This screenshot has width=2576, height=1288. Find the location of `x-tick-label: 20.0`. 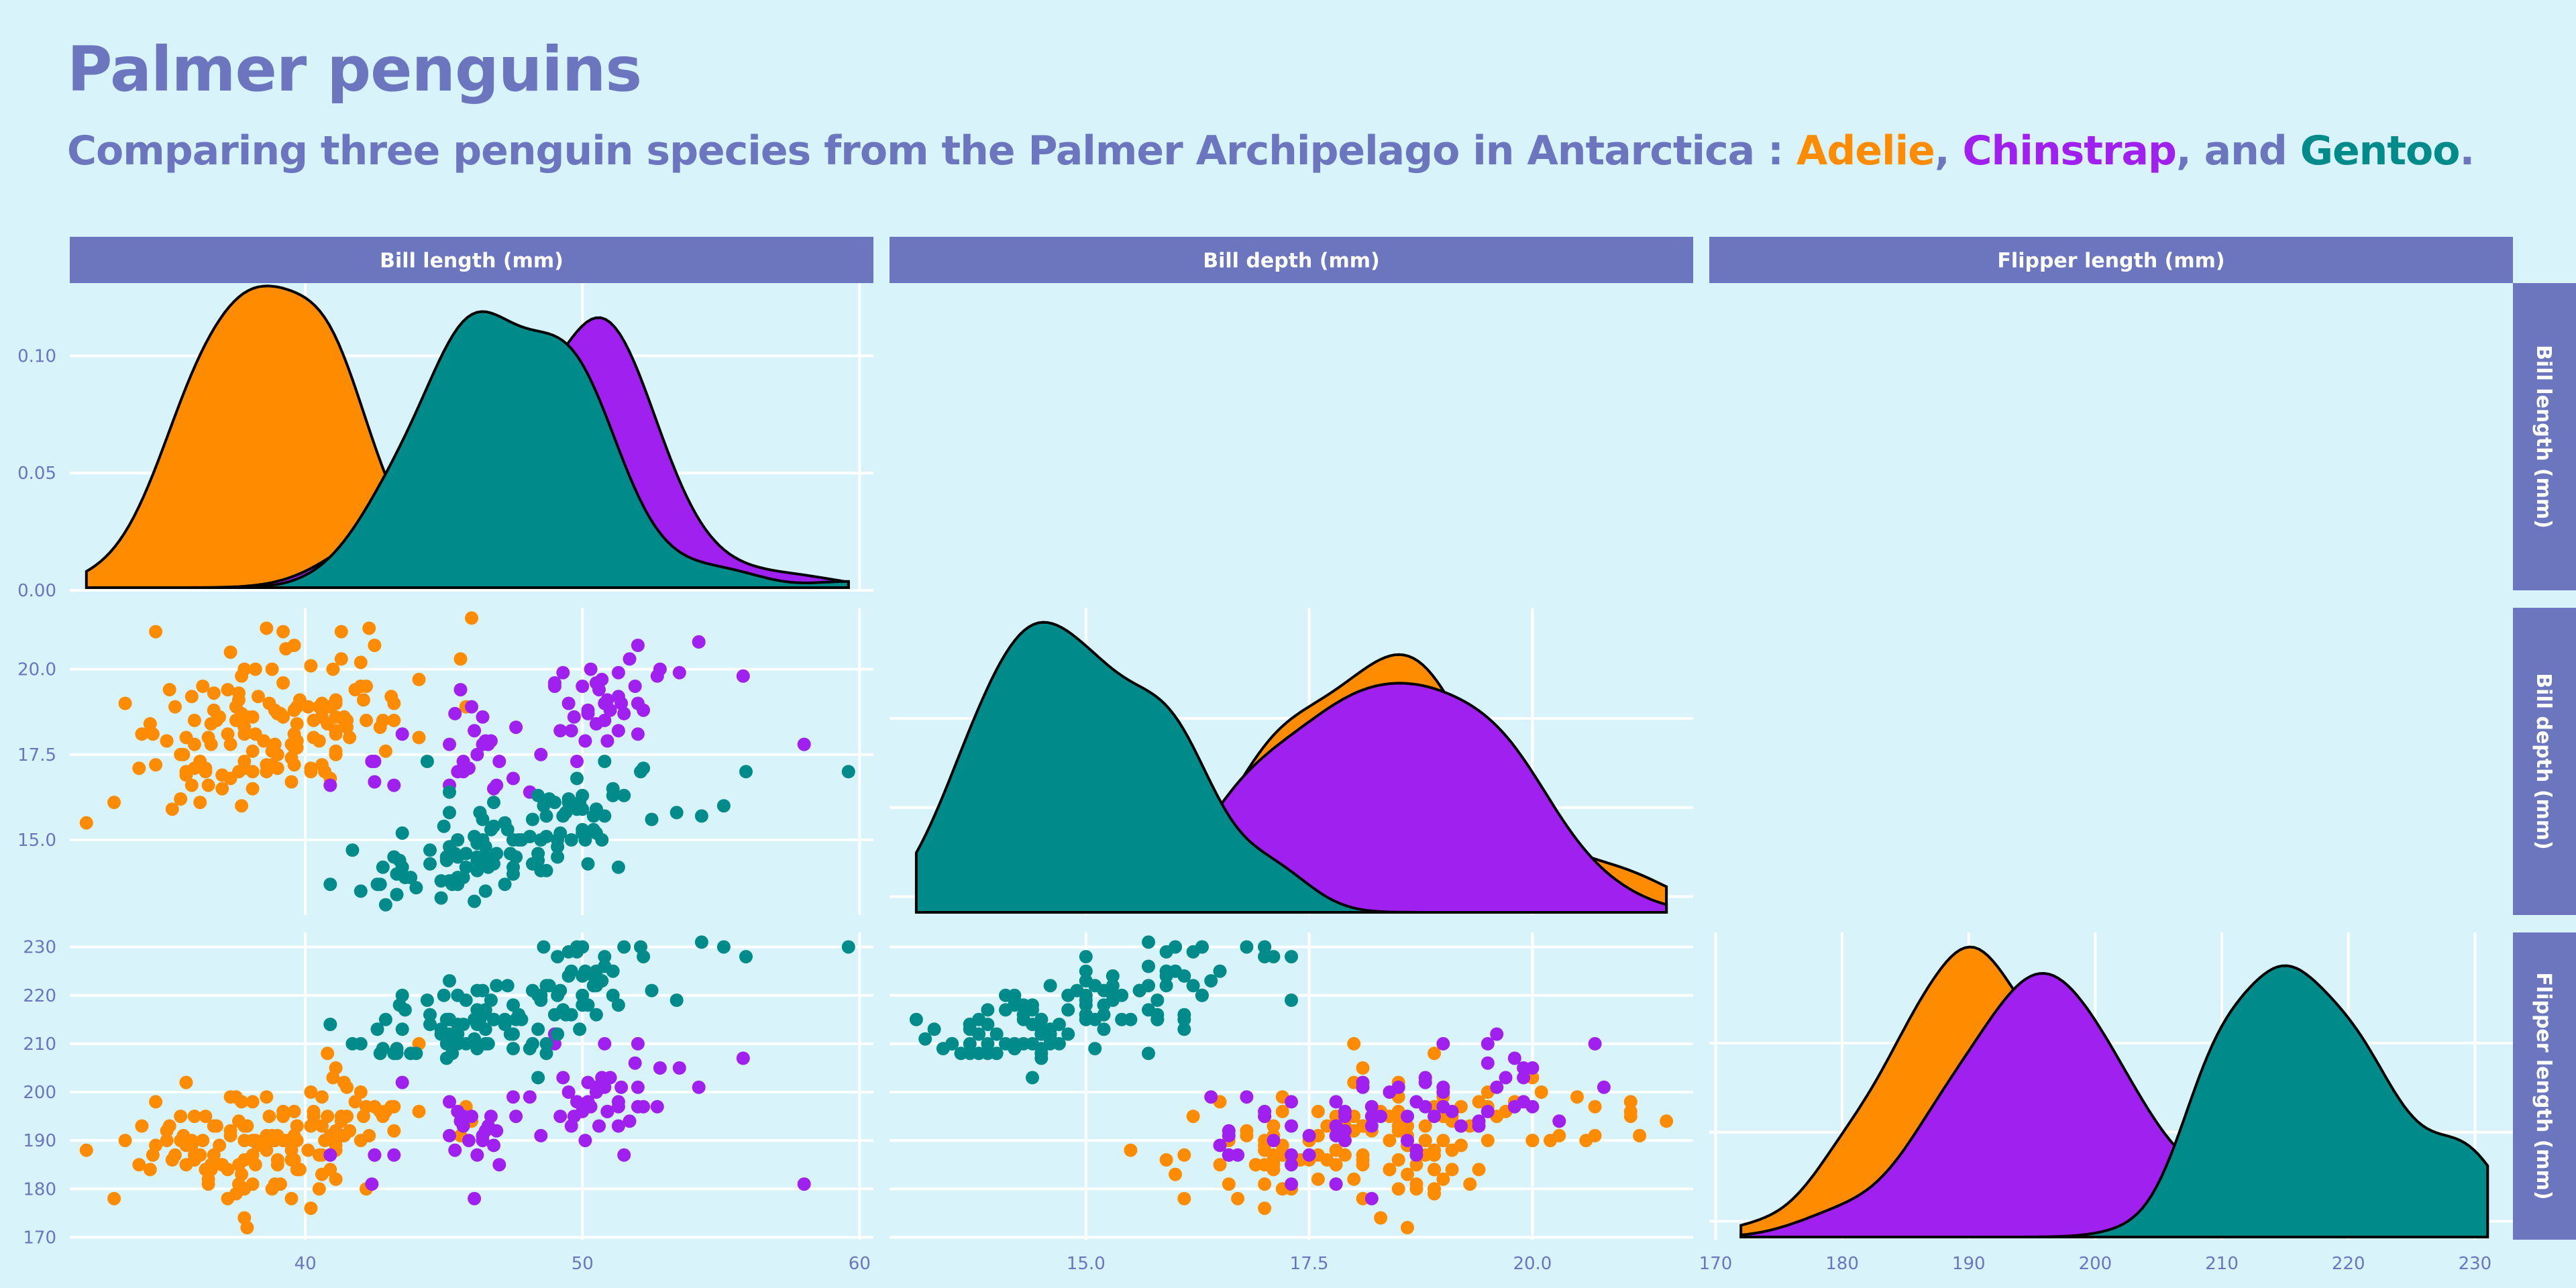

x-tick-label: 20.0 is located at coordinates (1532, 1264).